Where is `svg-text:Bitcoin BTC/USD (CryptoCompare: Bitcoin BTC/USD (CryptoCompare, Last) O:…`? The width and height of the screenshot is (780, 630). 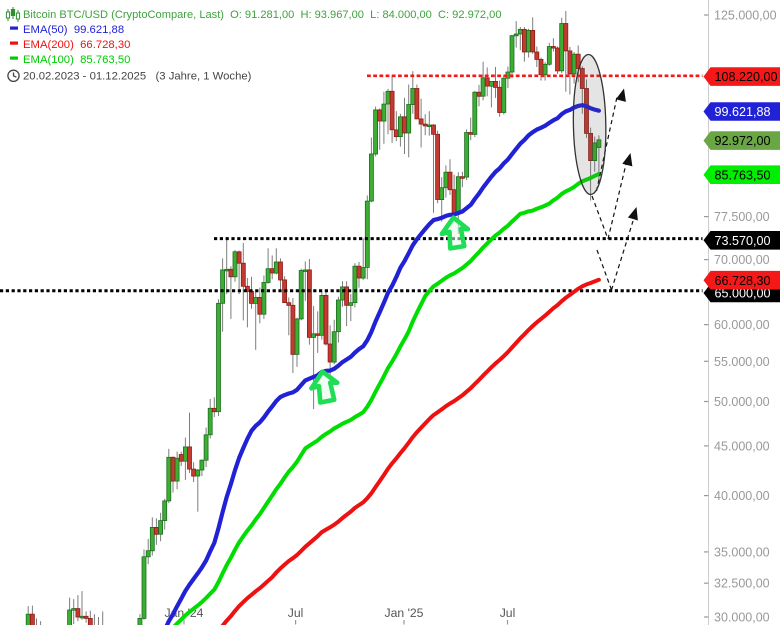
svg-text:Bitcoin BTC/USD (CryptoCompare: Bitcoin BTC/USD (CryptoCompare, Last) O:… is located at coordinates (262, 15).